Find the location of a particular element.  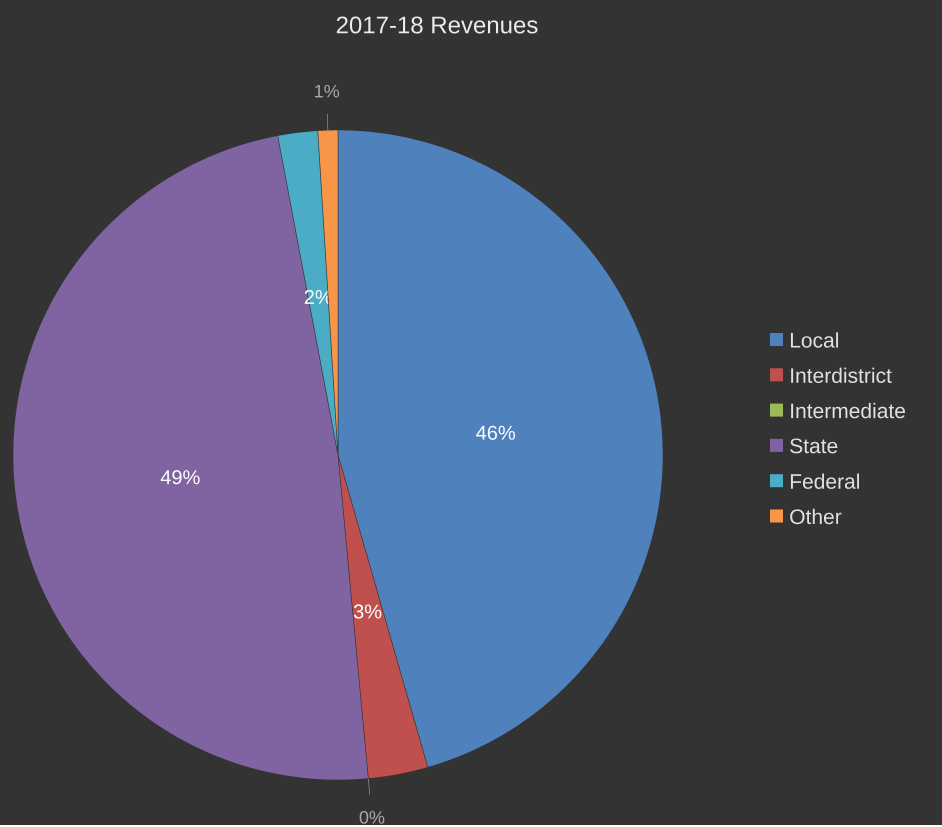

legend-label: Local is located at coordinates (814, 340).